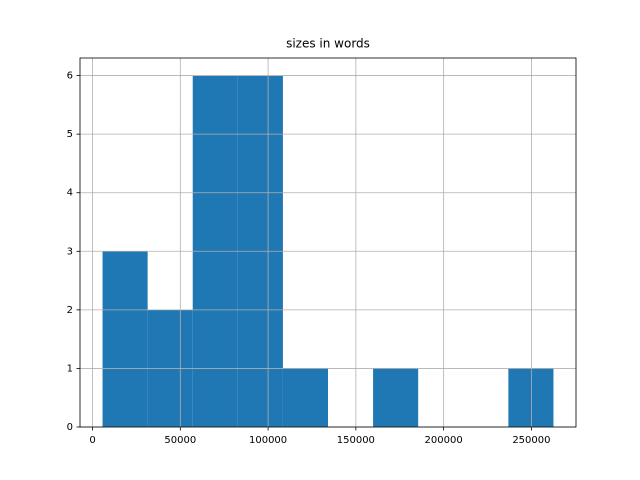  What do you see at coordinates (70, 368) in the screenshot?
I see `y-tick-label: 1` at bounding box center [70, 368].